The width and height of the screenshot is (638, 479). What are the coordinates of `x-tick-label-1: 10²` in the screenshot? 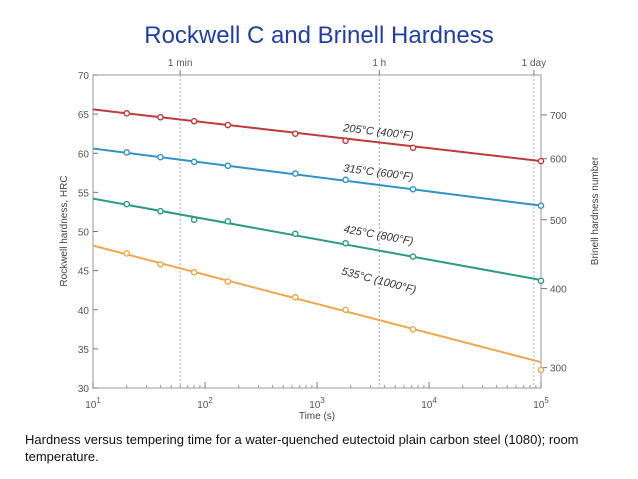 It's located at (205, 403).